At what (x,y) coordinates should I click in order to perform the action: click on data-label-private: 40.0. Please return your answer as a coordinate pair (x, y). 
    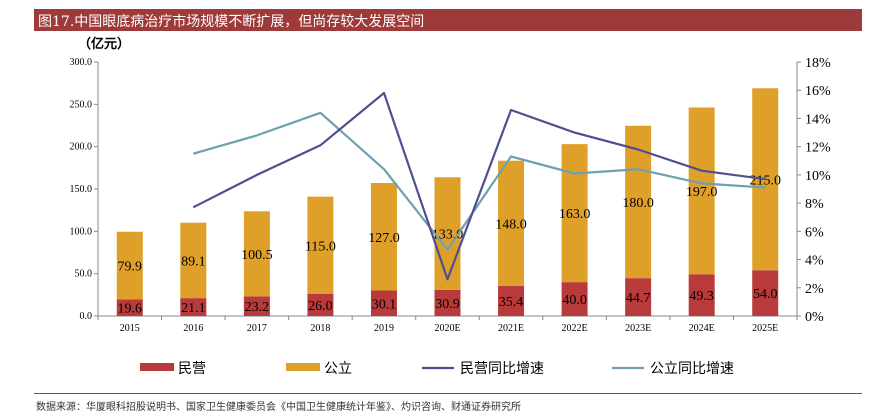
    Looking at the image, I should click on (574, 300).